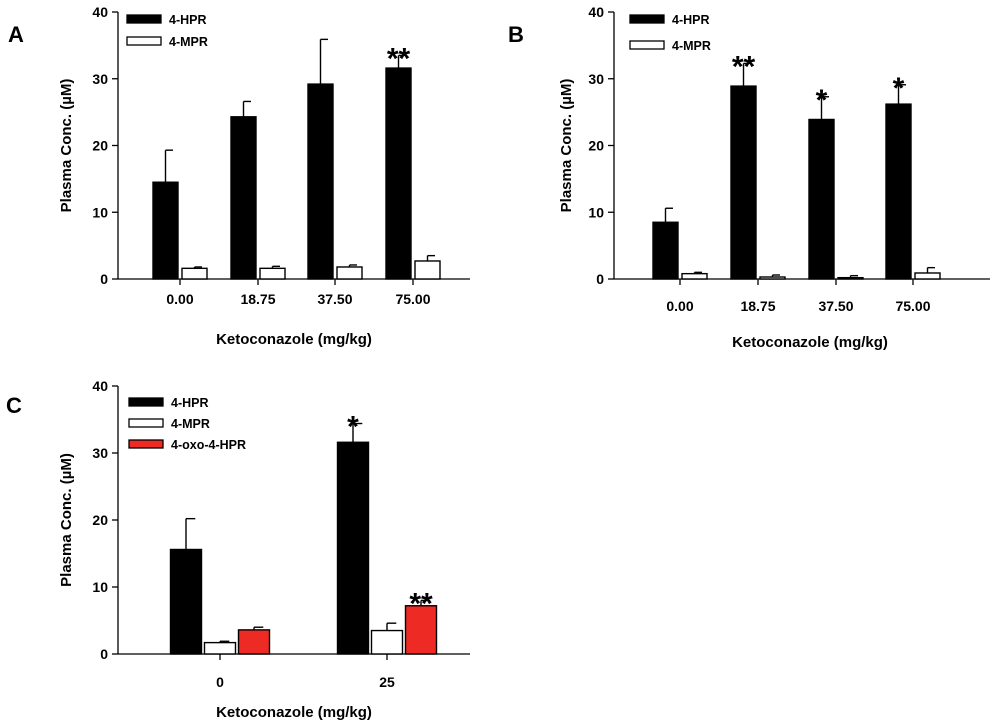 Image resolution: width=1000 pixels, height=724 pixels. I want to click on legend-label: 4-oxo-4-HPR, so click(208, 445).